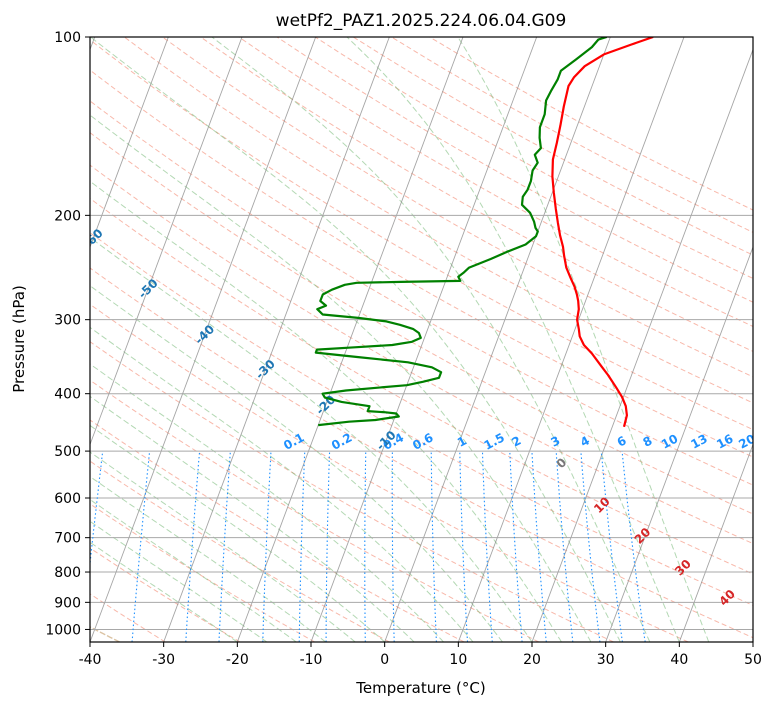 The height and width of the screenshot is (708, 775). I want to click on mixing-ratio-label: 20, so click(746, 441).